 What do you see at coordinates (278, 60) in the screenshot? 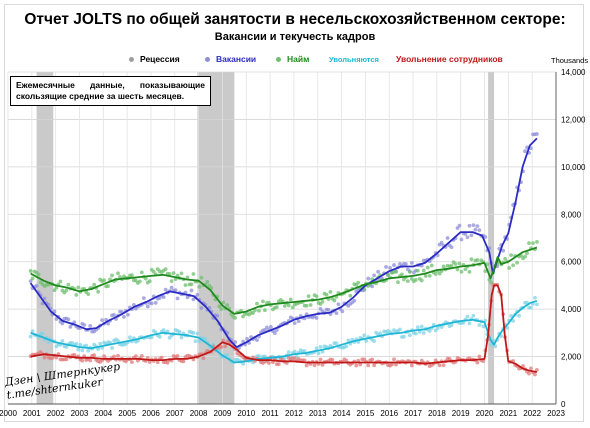
I see `legend-marker-hires` at bounding box center [278, 60].